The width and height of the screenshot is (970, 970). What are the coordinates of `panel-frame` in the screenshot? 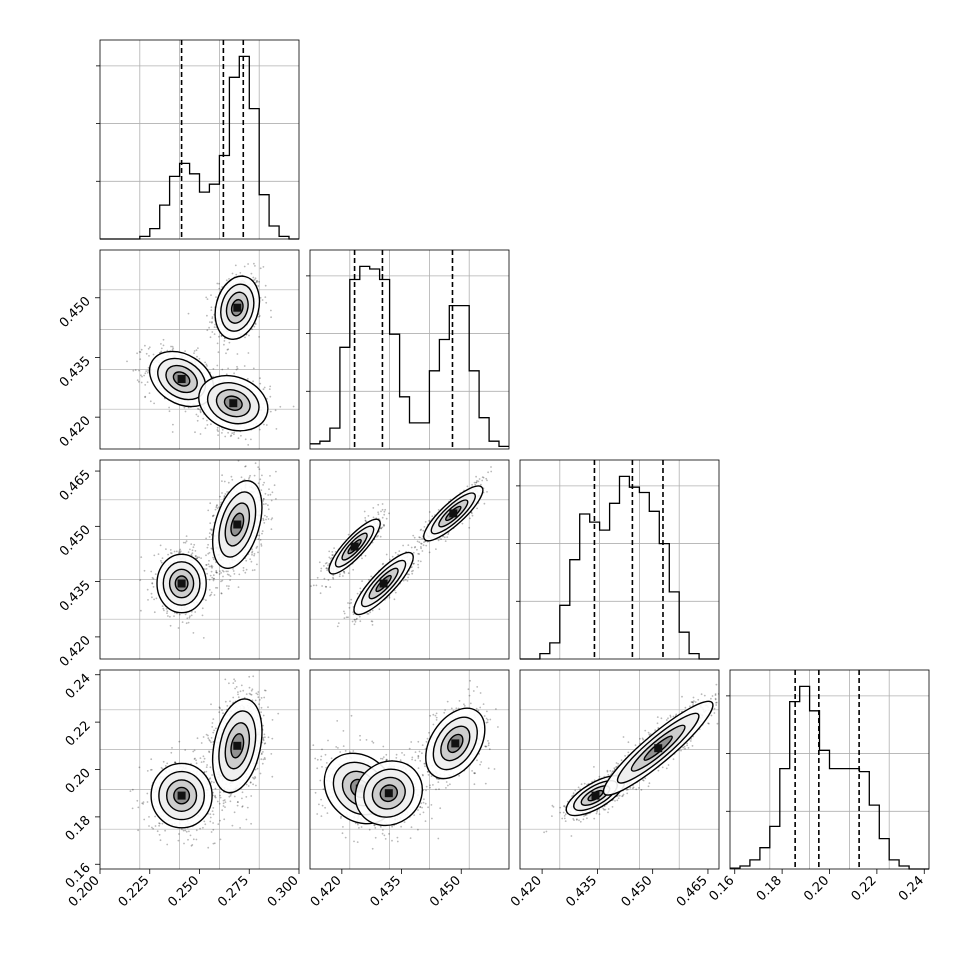 It's located at (619, 559).